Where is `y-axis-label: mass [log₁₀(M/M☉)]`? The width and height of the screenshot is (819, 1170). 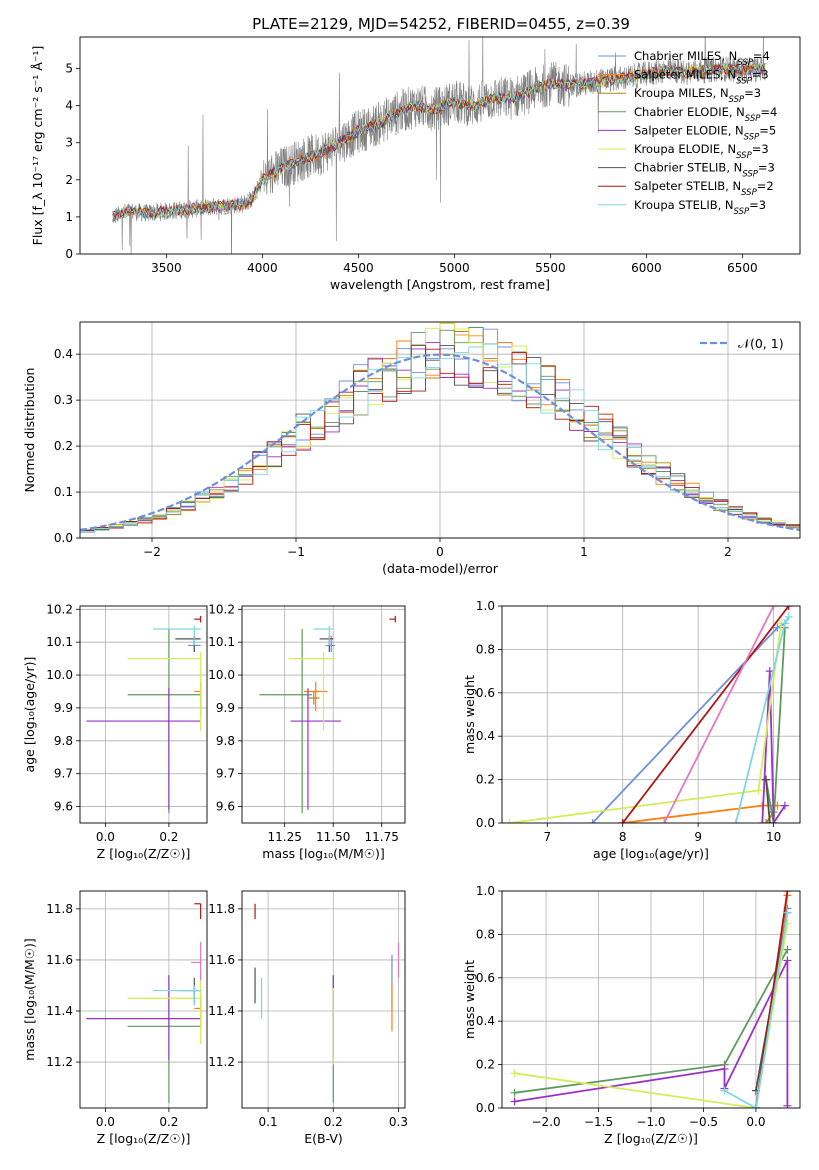
y-axis-label: mass [log₁₀(M/M☉)] is located at coordinates (29, 999).